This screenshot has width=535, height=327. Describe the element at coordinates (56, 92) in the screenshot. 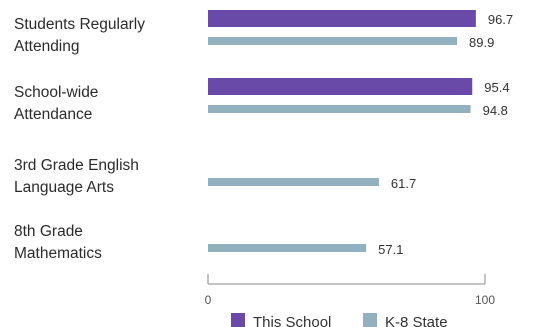

I see `category-label-line: School-wide` at that location.